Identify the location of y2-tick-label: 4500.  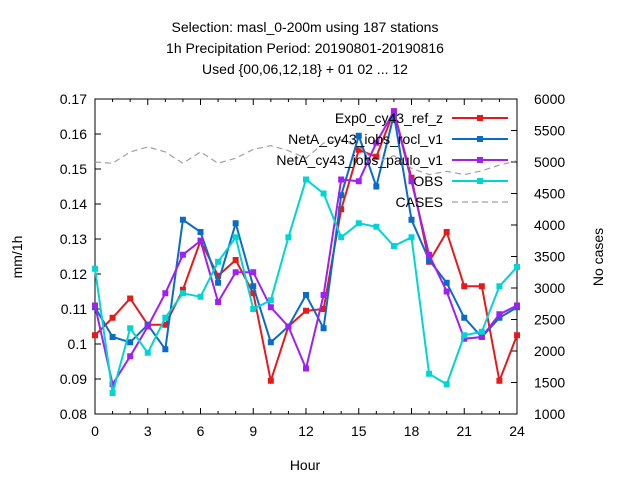
(549, 194).